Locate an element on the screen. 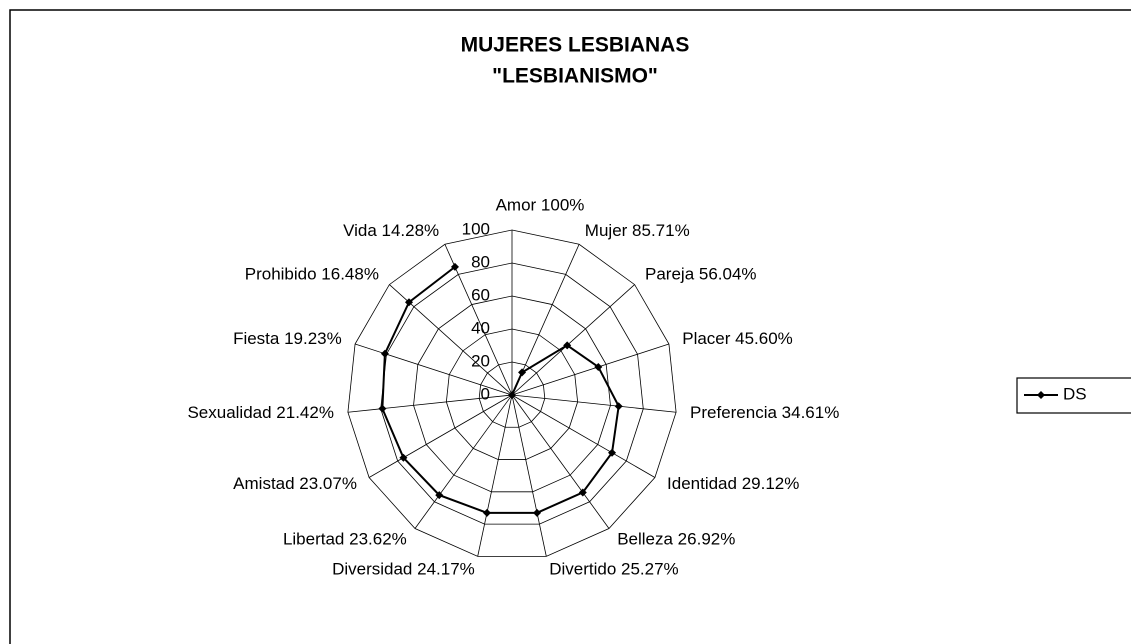  r-tick-label: 60 is located at coordinates (480, 294).